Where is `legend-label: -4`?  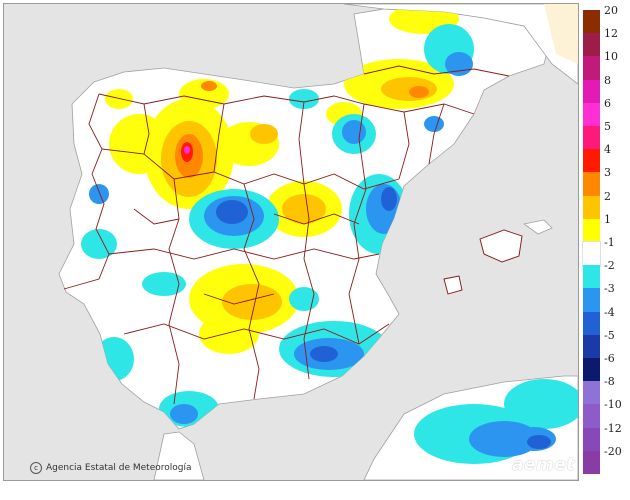 legend-label: -4 is located at coordinates (609, 312).